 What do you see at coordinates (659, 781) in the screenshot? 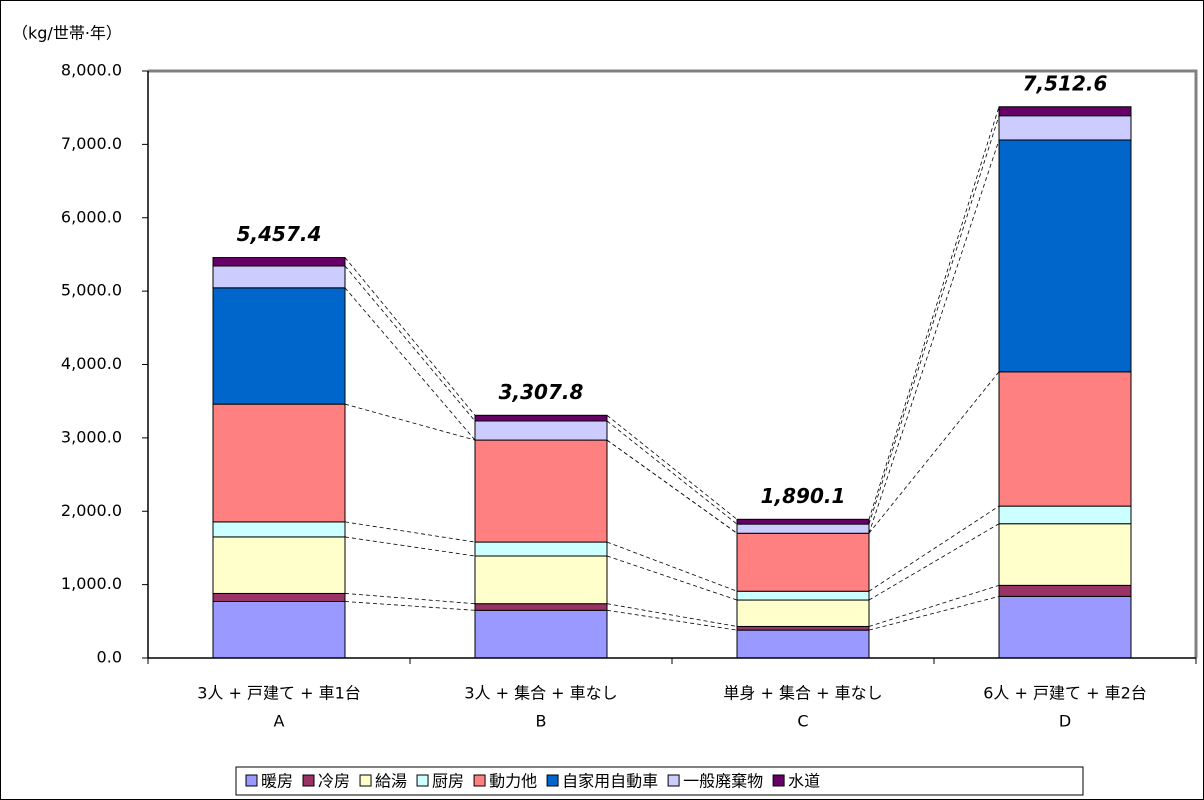
I see `legend` at bounding box center [659, 781].